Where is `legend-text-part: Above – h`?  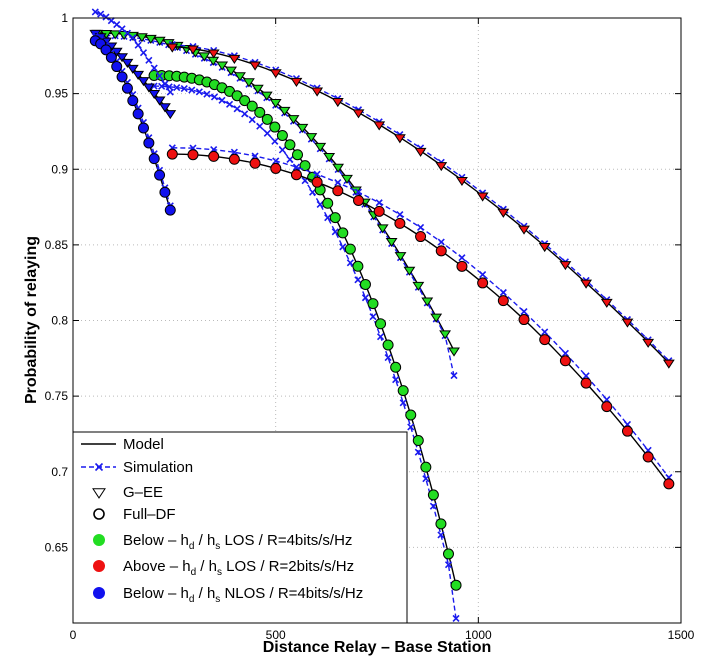 legend-text-part: Above – h is located at coordinates (157, 566).